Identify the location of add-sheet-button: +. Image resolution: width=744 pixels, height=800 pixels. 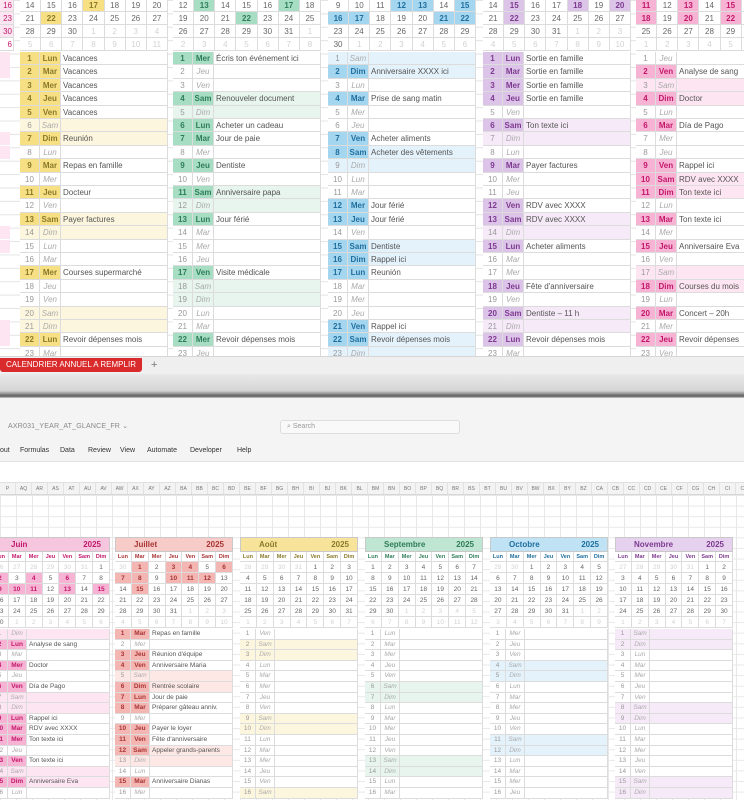
(154, 365).